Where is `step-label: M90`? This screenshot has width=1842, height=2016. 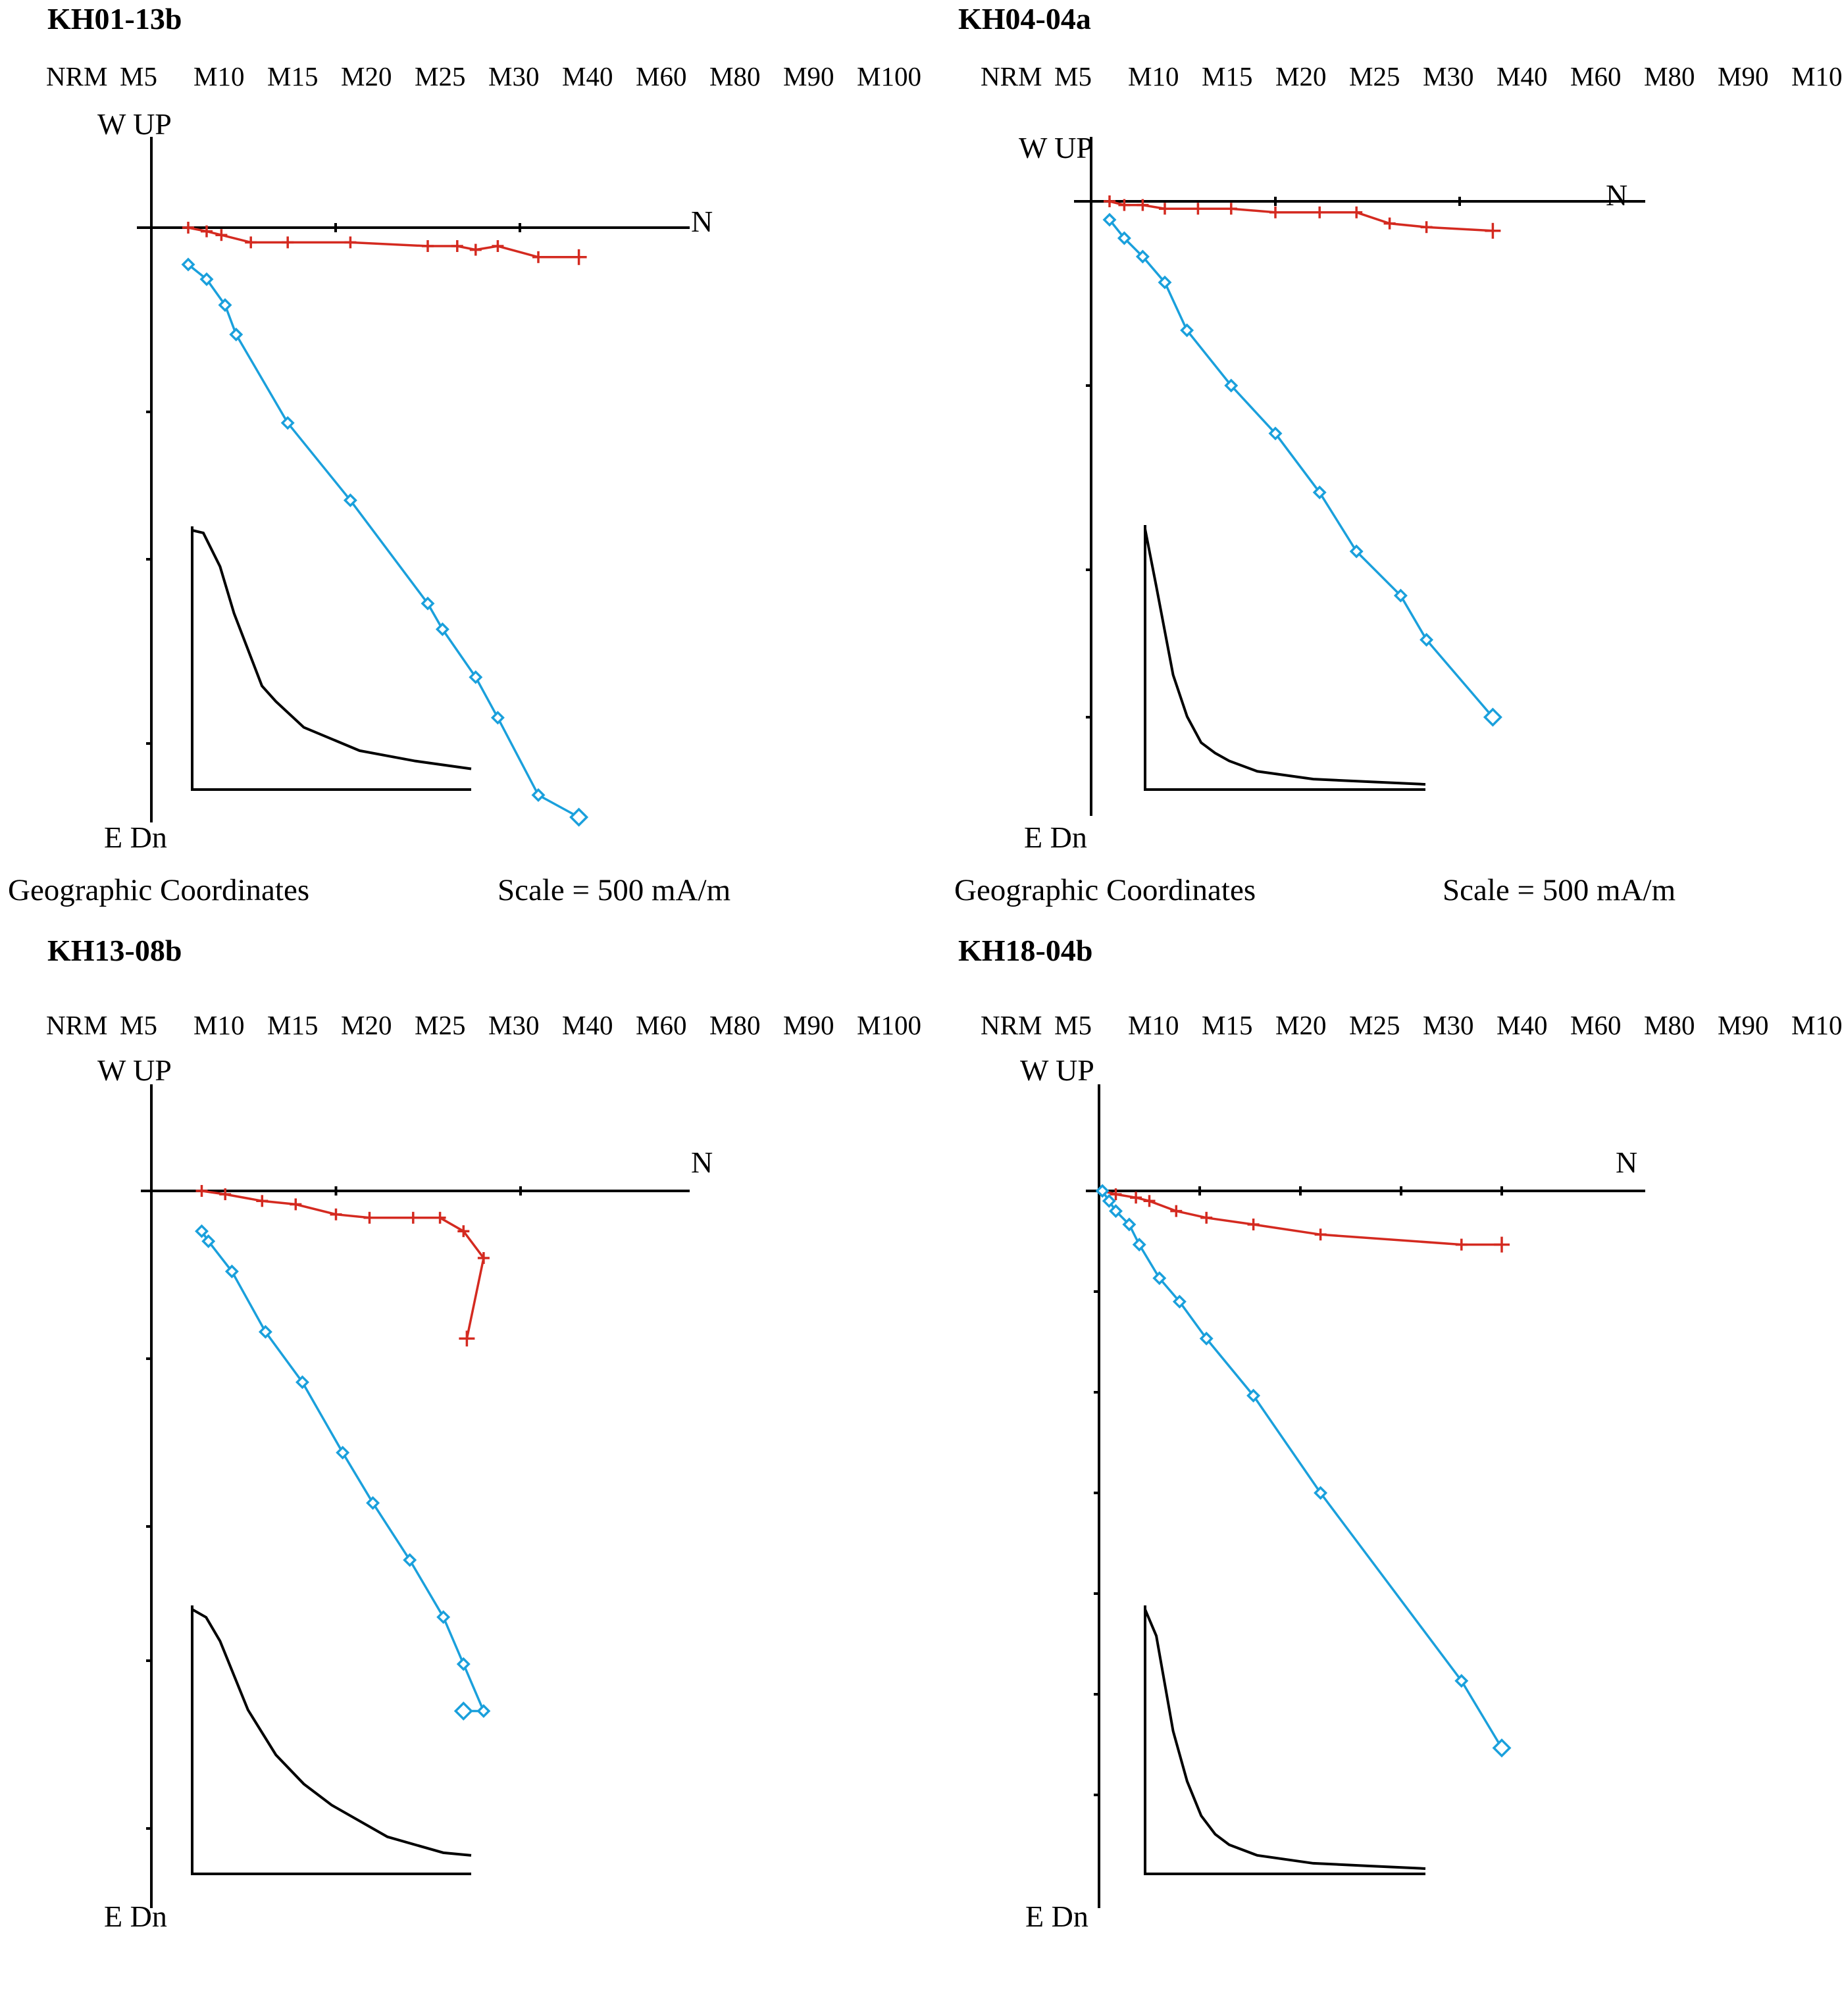
step-label: M90 is located at coordinates (1743, 1025).